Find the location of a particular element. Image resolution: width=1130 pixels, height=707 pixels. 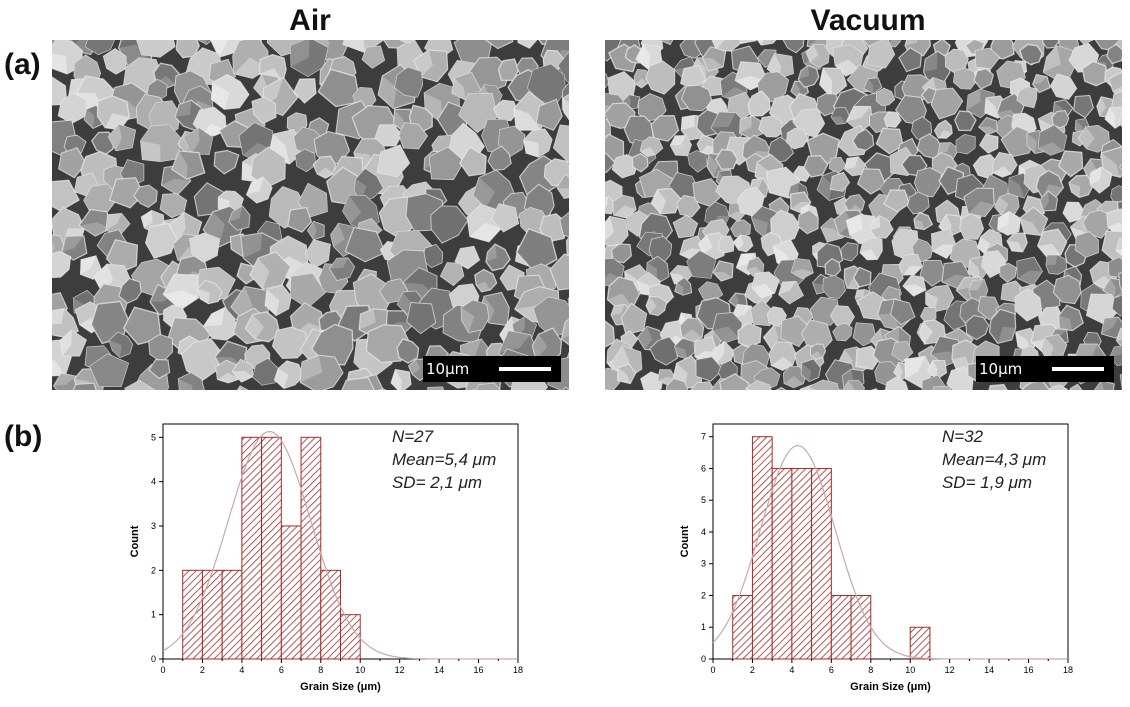

stats-annotation: N=32 Mean=4,3 μm SD= 1,9 μm is located at coordinates (994, 459).